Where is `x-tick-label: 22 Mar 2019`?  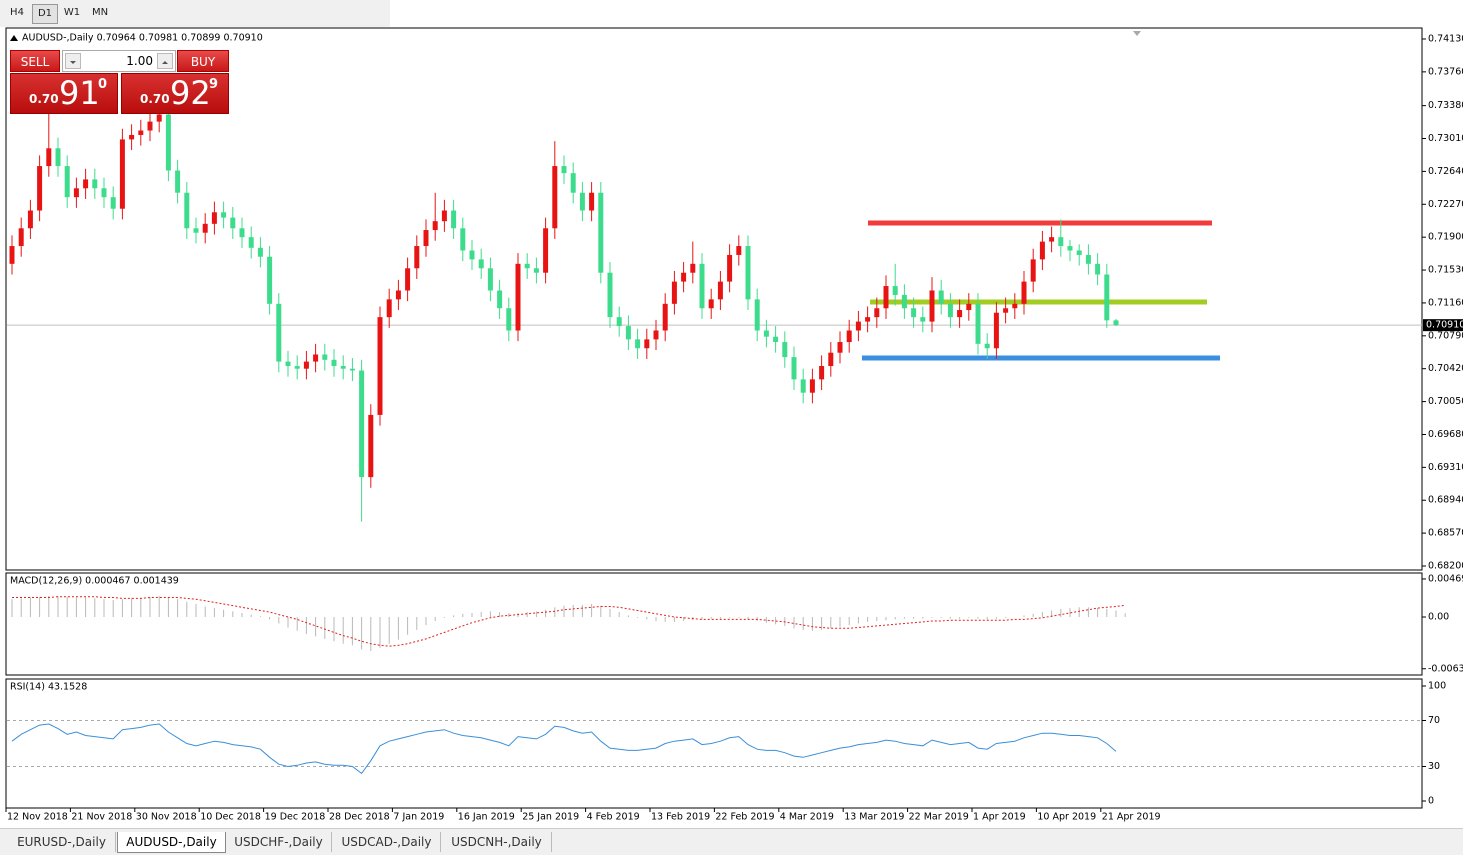
x-tick-label: 22 Mar 2019 is located at coordinates (939, 817).